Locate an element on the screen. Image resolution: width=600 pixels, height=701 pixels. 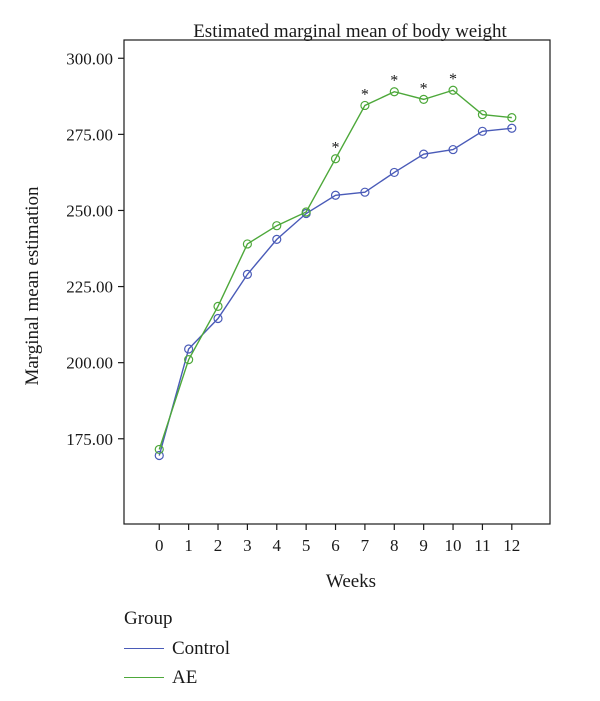
legend: Group Control AE is located at coordinates (177, 650).